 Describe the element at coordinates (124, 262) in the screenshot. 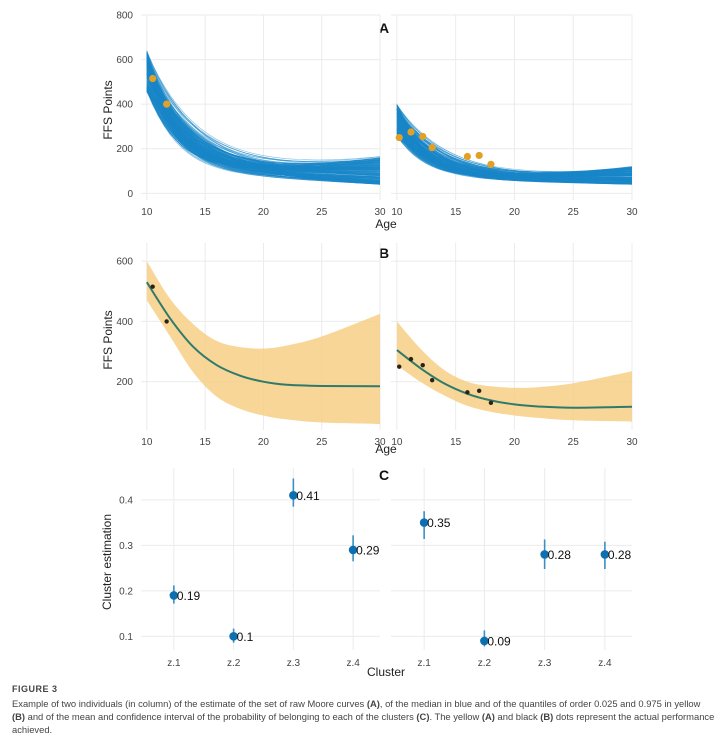

I see `panel-b-ytick: 600` at that location.